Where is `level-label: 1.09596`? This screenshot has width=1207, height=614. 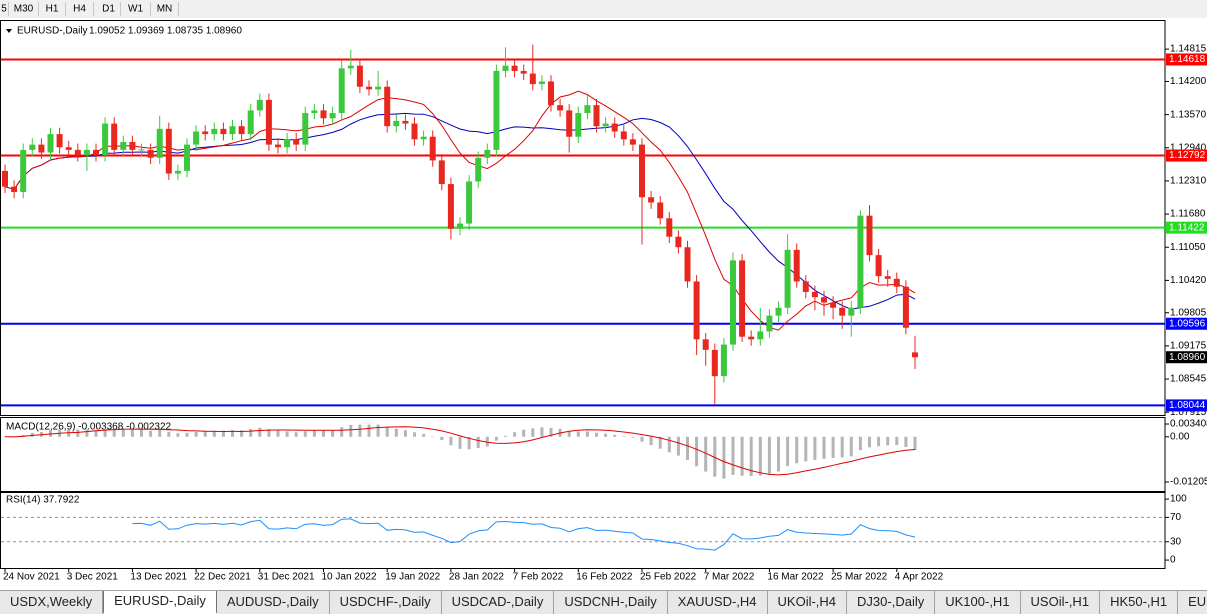 level-label: 1.09596 is located at coordinates (1187, 323).